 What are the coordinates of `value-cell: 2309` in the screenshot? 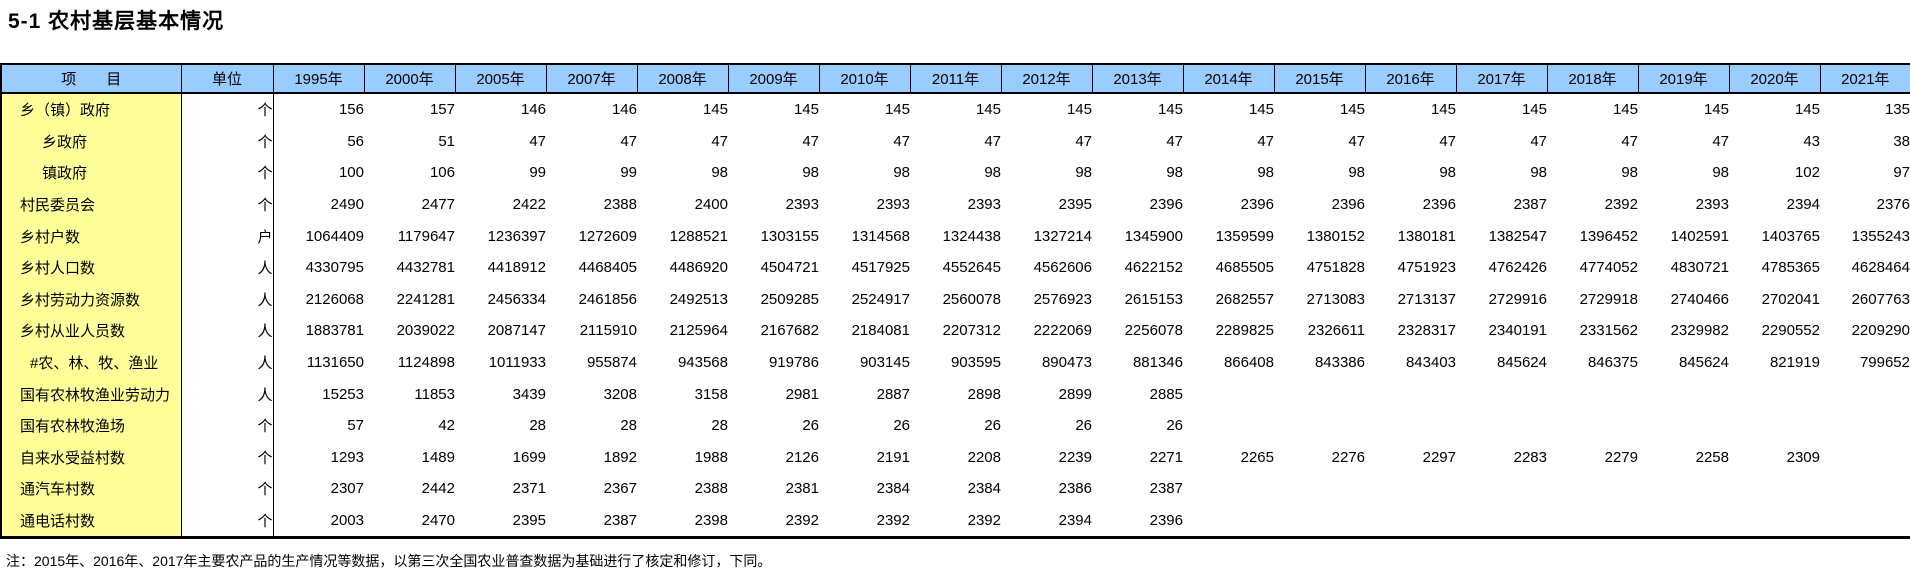 It's located at (1803, 457).